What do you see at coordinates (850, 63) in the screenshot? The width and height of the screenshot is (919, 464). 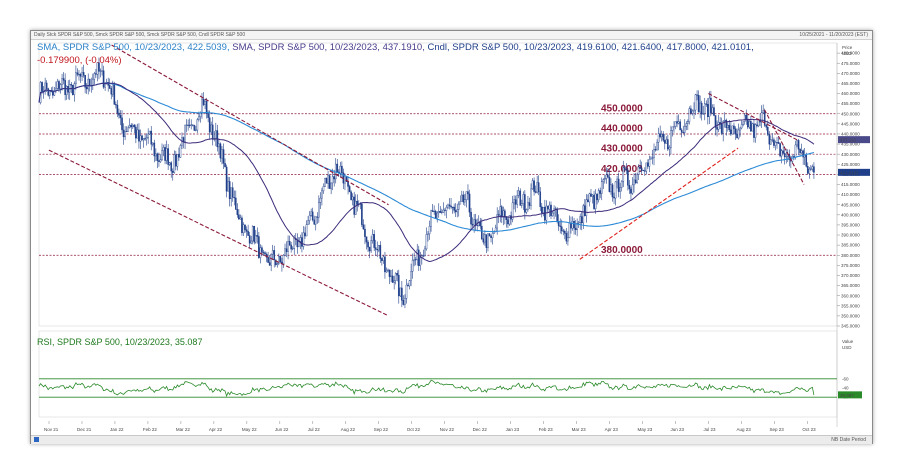 I see `y-tick-label: 475.0000` at bounding box center [850, 63].